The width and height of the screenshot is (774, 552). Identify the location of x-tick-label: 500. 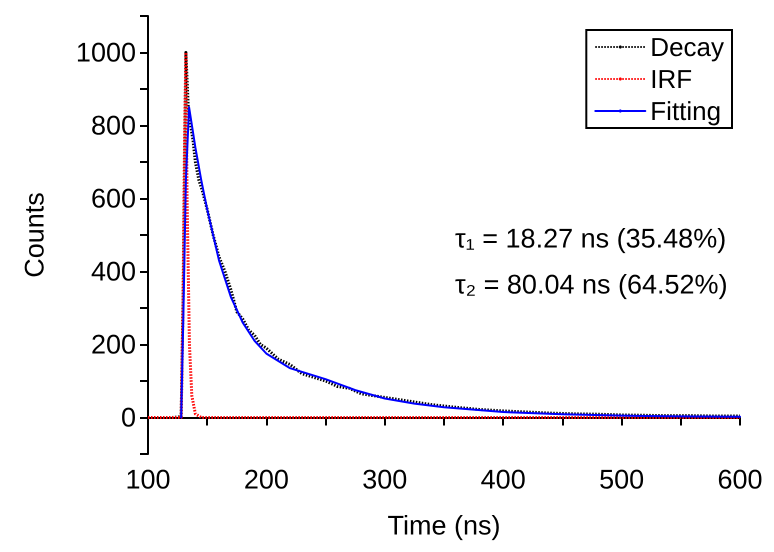
(621, 479).